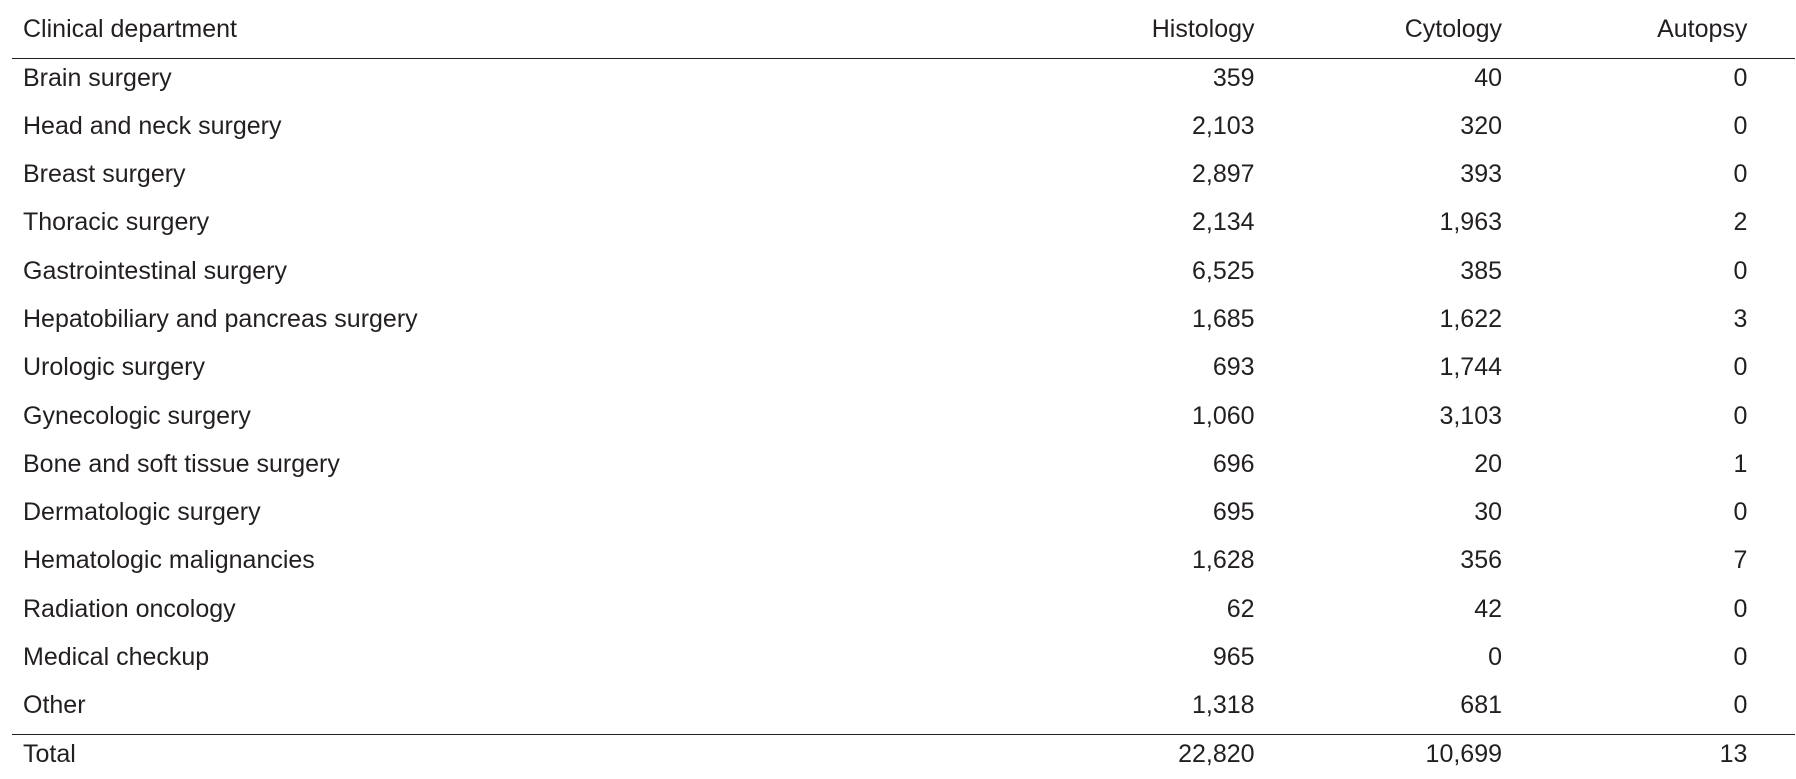  Describe the element at coordinates (903, 662) in the screenshot. I see `table-row: Medical checkup 965 0 0` at that location.